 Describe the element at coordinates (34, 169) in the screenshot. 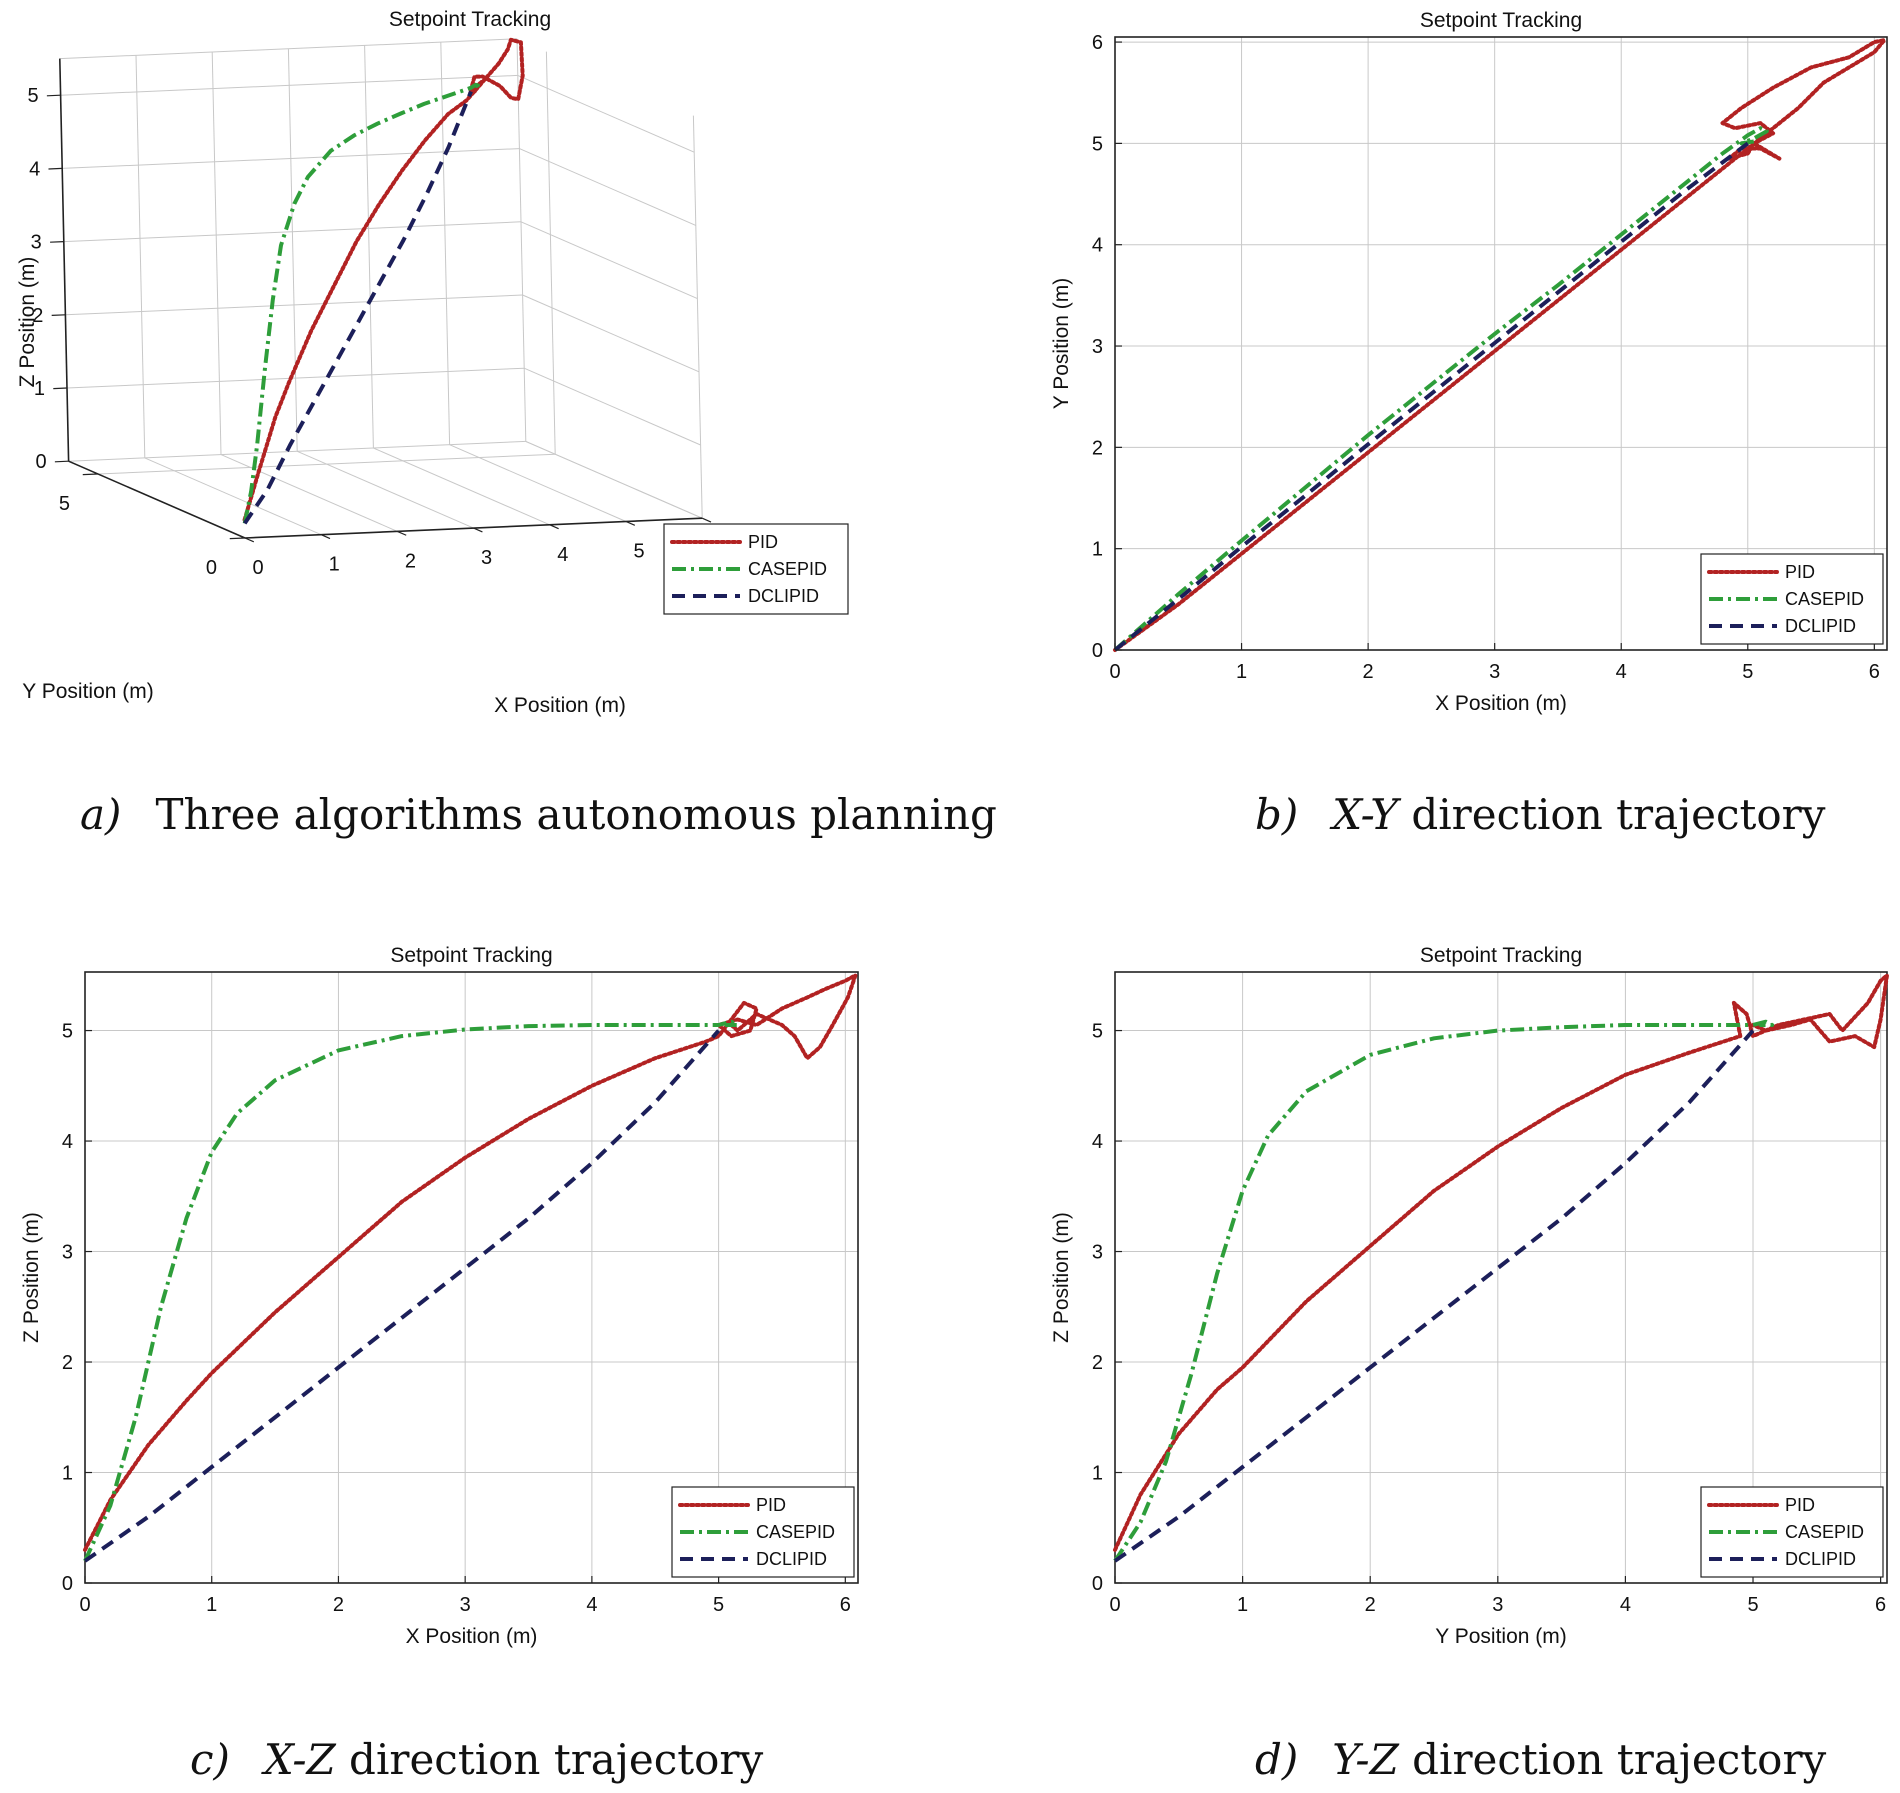

I see `z-tick-label: 4` at that location.